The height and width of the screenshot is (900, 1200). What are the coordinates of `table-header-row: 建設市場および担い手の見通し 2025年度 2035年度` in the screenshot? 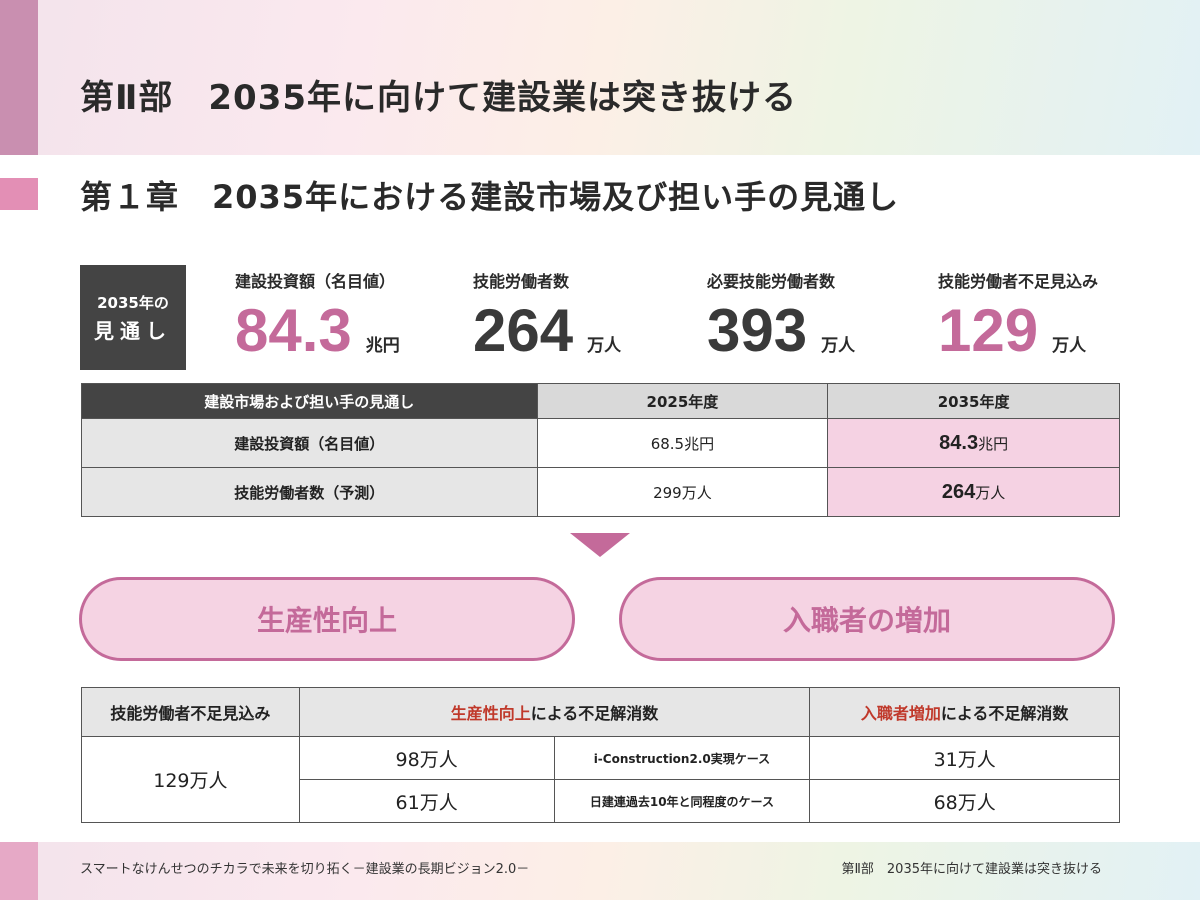 It's located at (600, 401).